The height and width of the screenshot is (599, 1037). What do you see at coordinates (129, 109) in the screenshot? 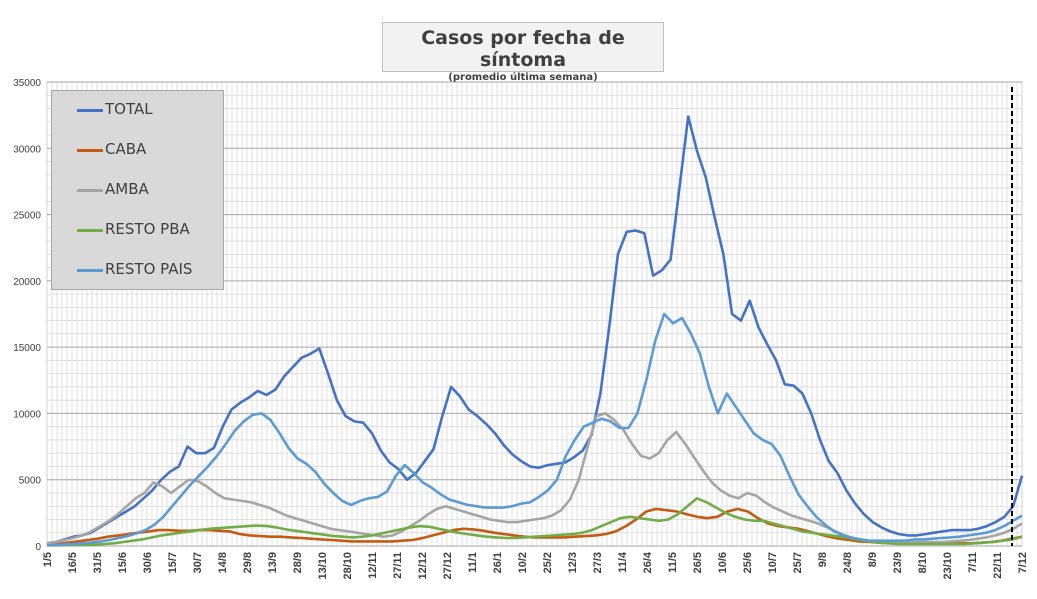
I see `legend-label: TOTAL` at bounding box center [129, 109].